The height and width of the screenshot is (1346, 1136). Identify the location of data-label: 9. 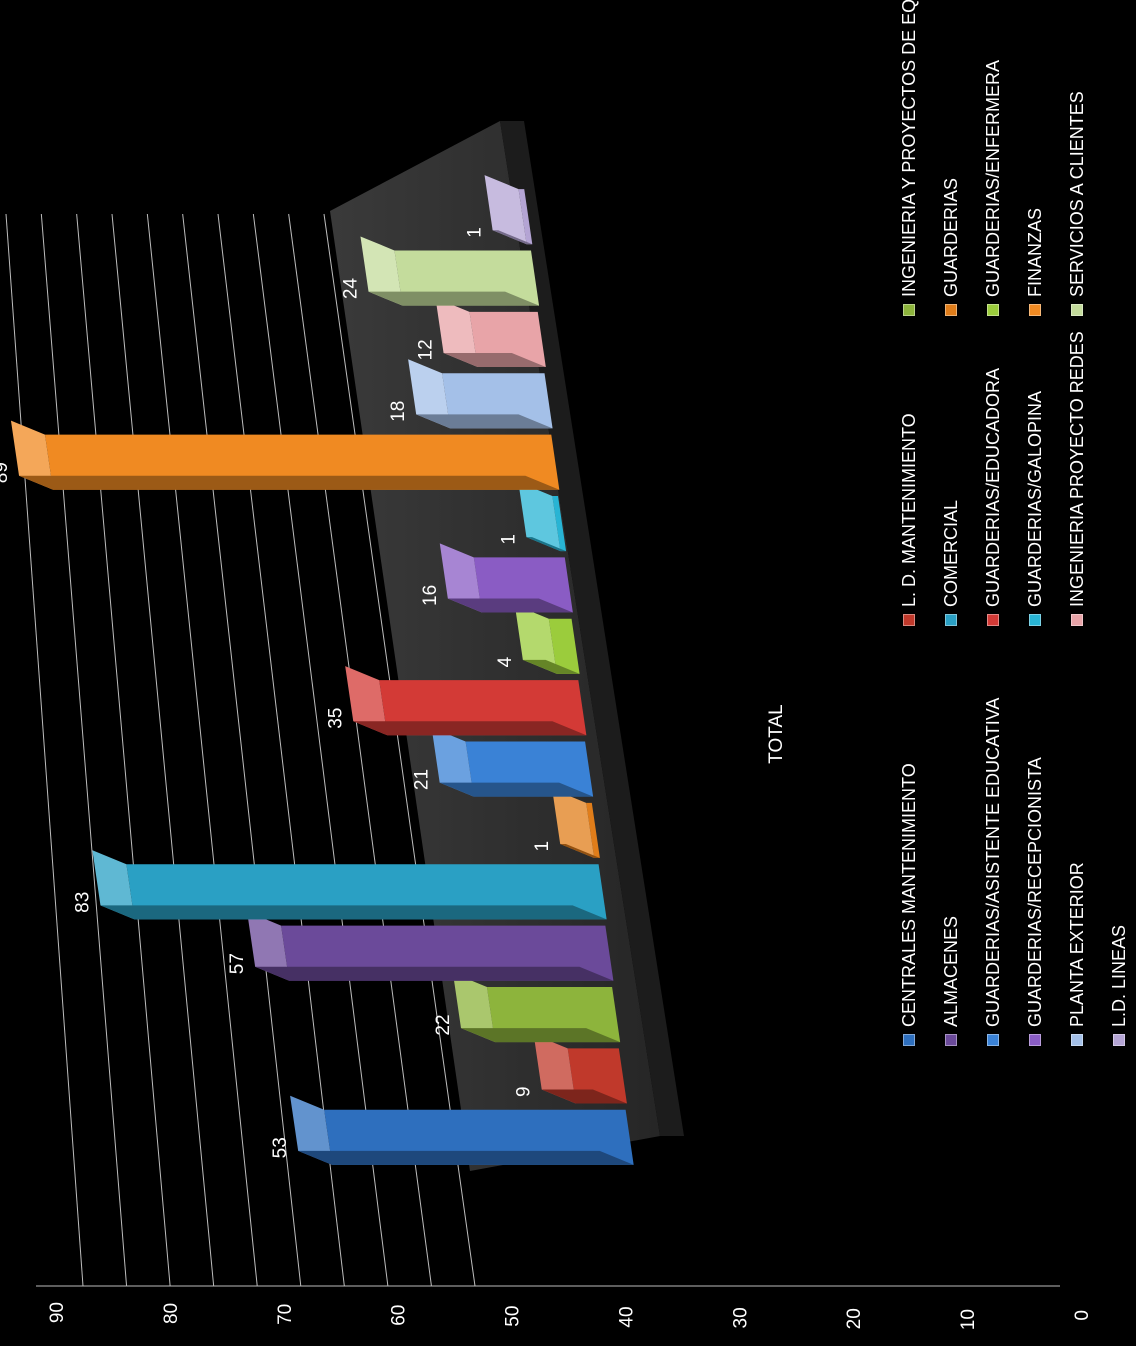
(524, 1091).